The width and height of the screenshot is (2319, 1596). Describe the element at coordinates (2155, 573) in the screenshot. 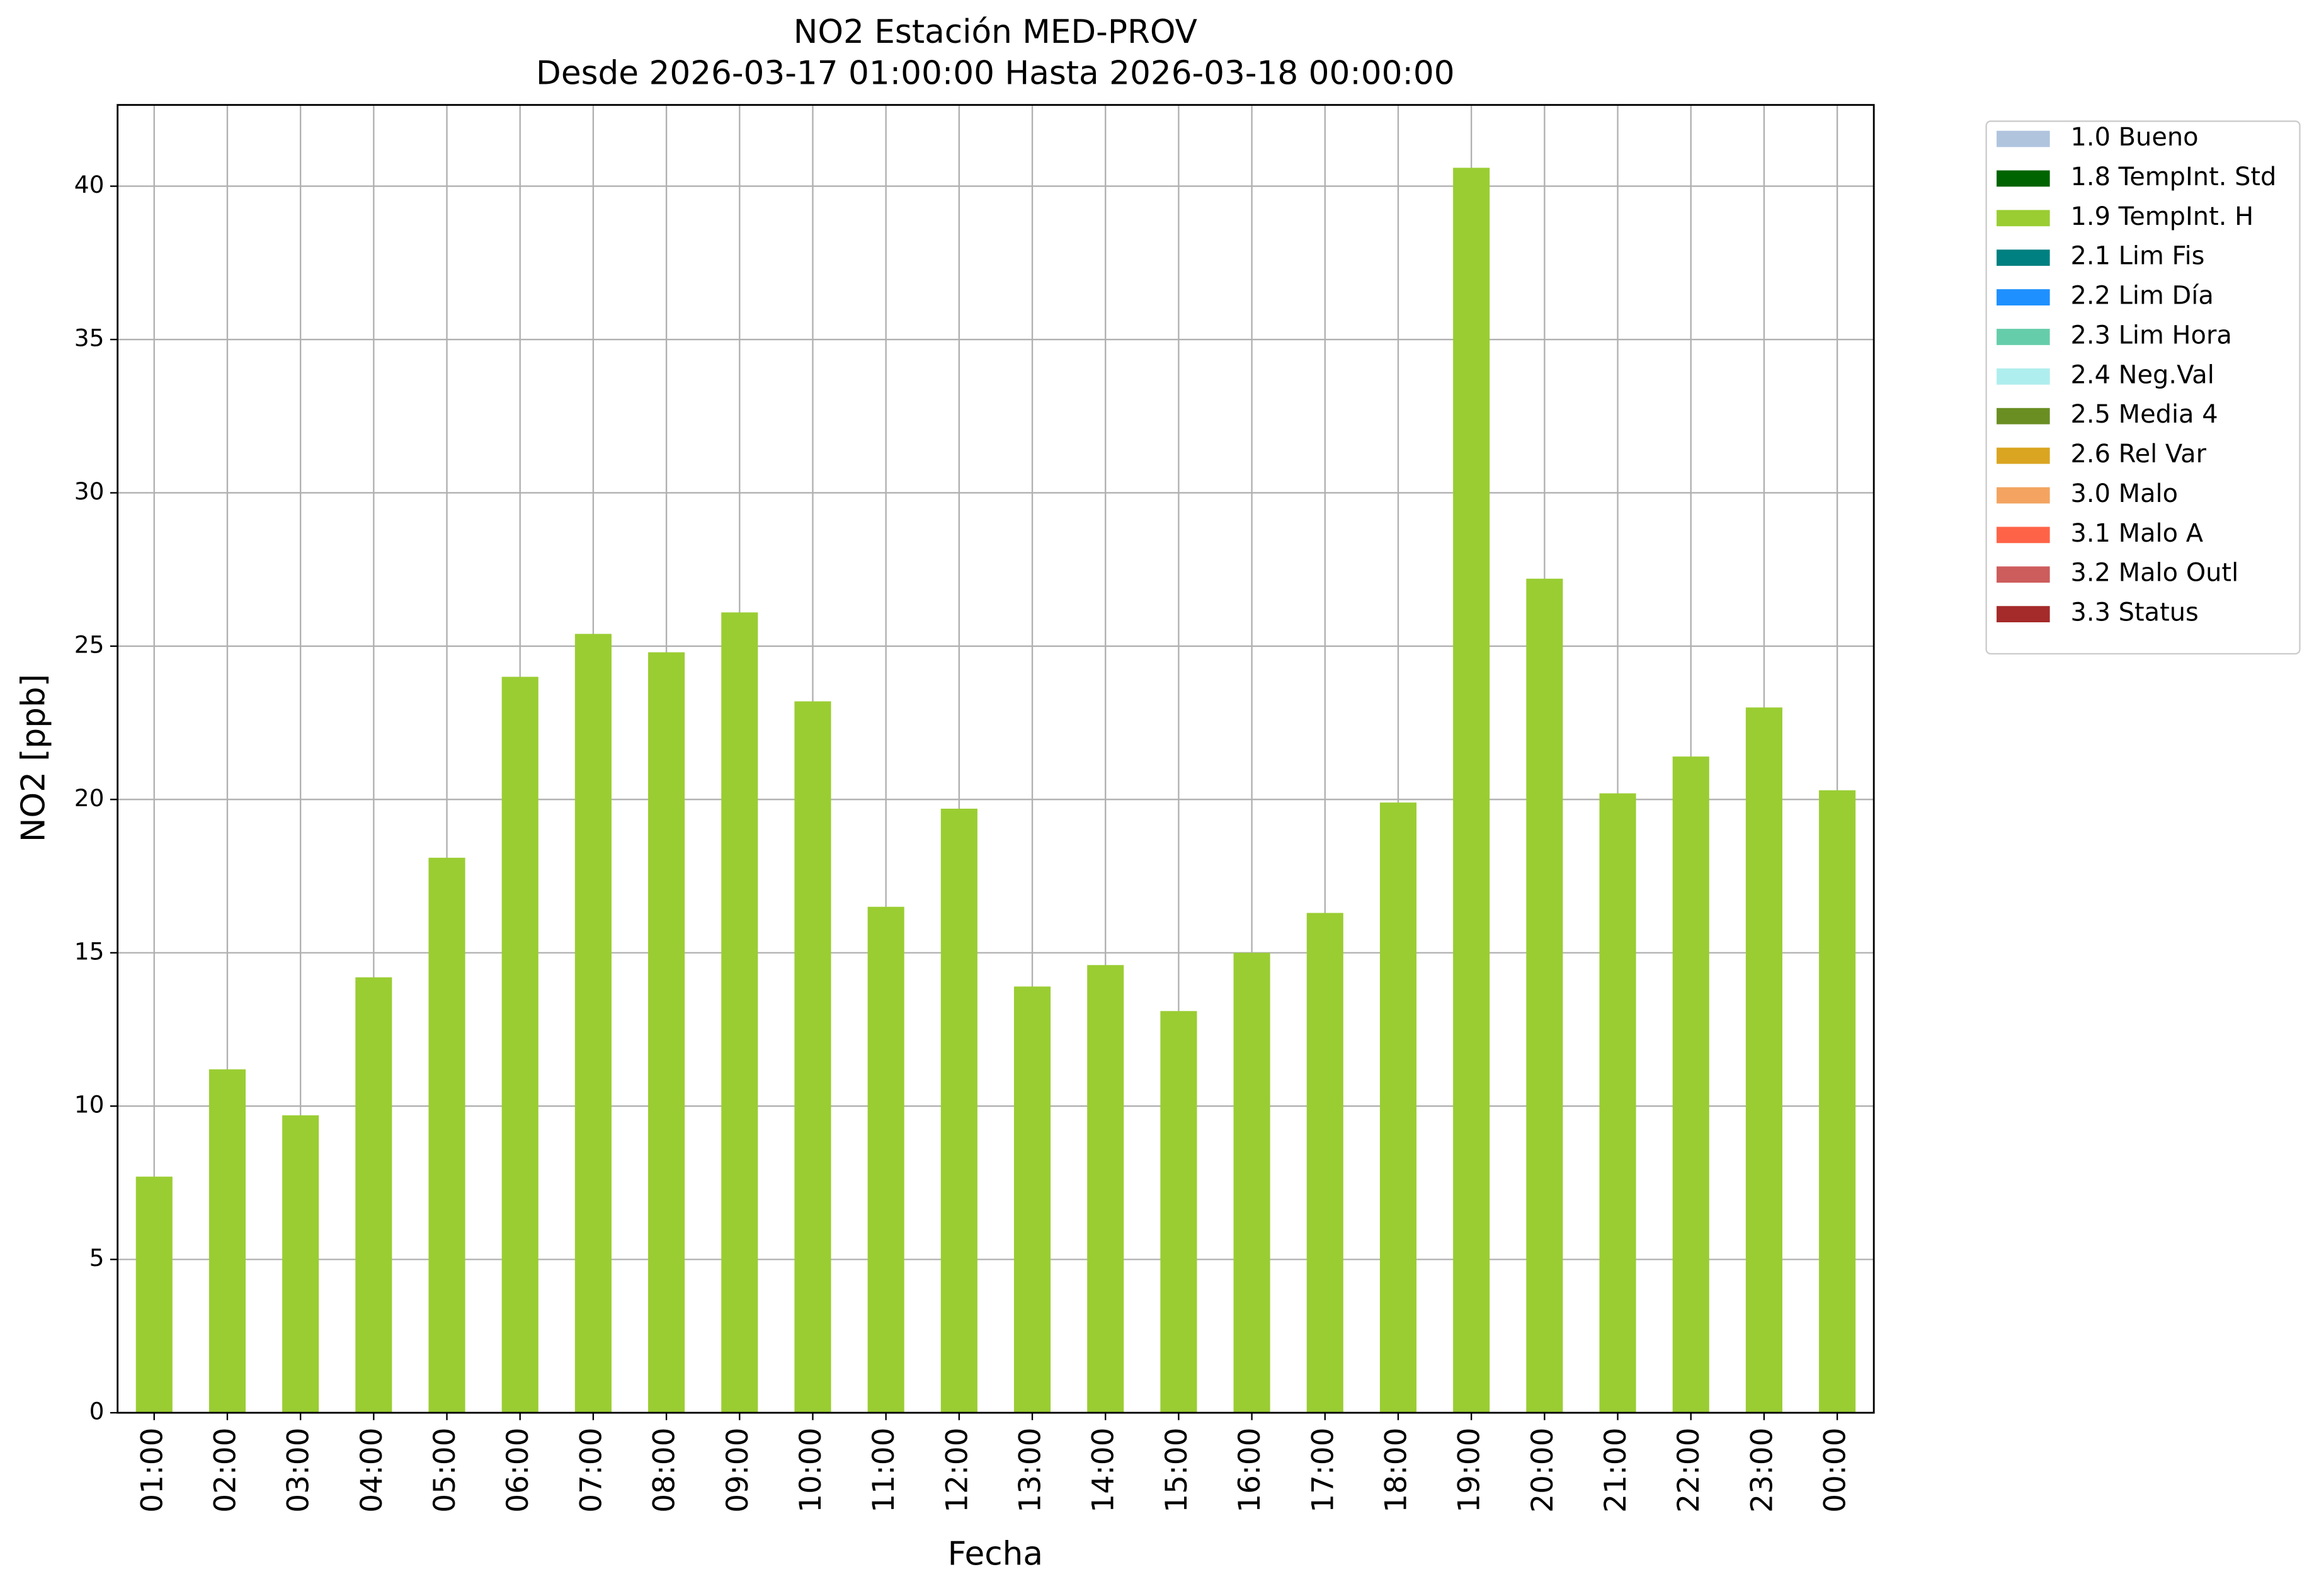

I see `legend-label: 3.2 Malo Outl` at that location.